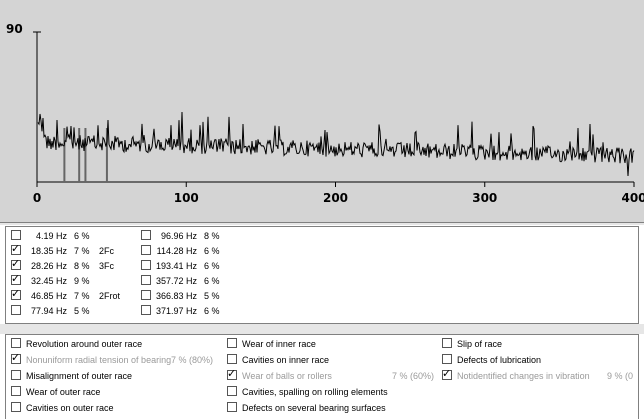 This screenshot has width=644, height=419. What do you see at coordinates (413, 376) in the screenshot?
I see `defect-probability: 7 % (60%)` at bounding box center [413, 376].